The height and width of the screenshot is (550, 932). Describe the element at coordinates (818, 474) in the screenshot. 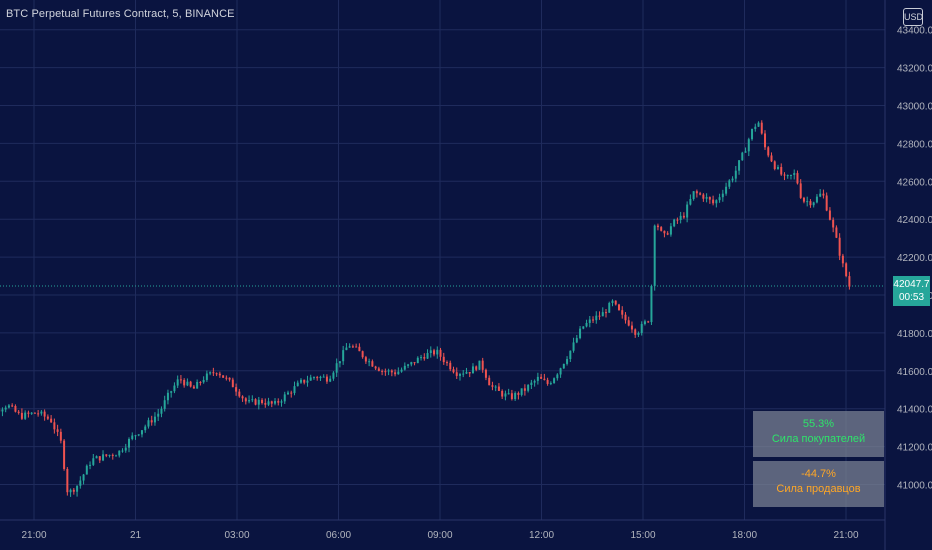

I see `sellers-percent: -44.7%` at that location.